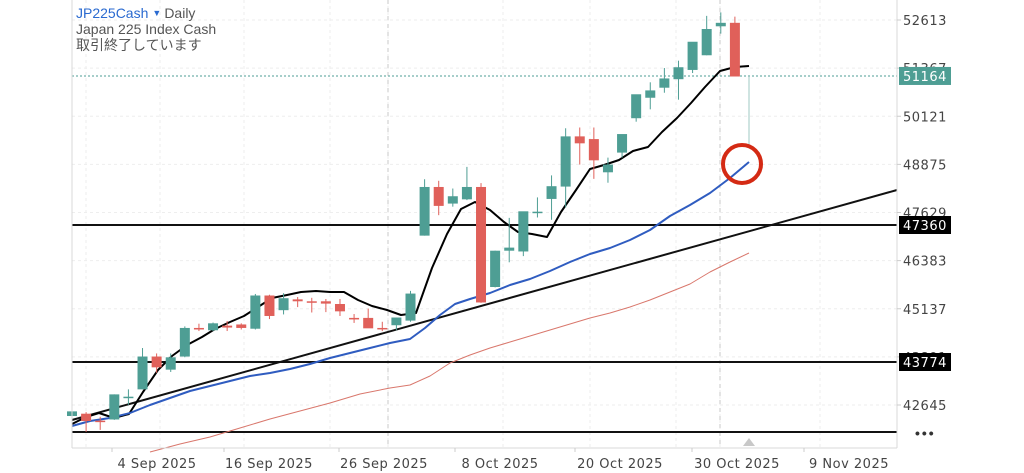  I want to click on date-tick-label: 16 Sep 2025, so click(269, 464).